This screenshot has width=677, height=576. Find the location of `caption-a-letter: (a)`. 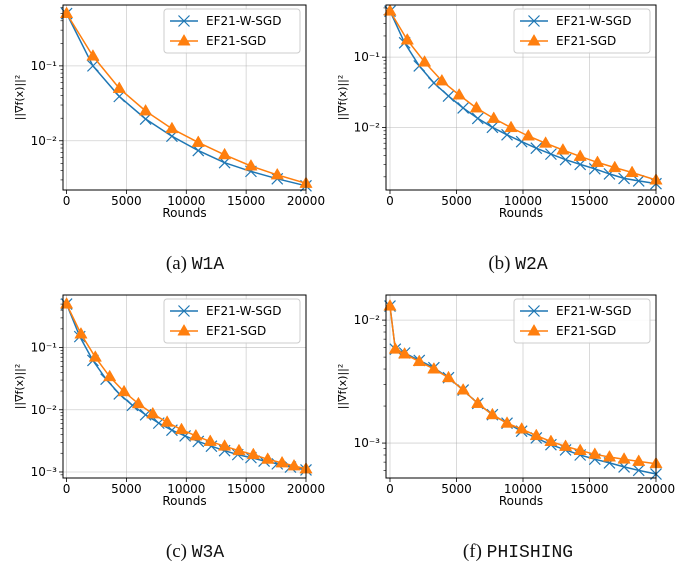

caption-a-letter: (a) is located at coordinates (176, 263).